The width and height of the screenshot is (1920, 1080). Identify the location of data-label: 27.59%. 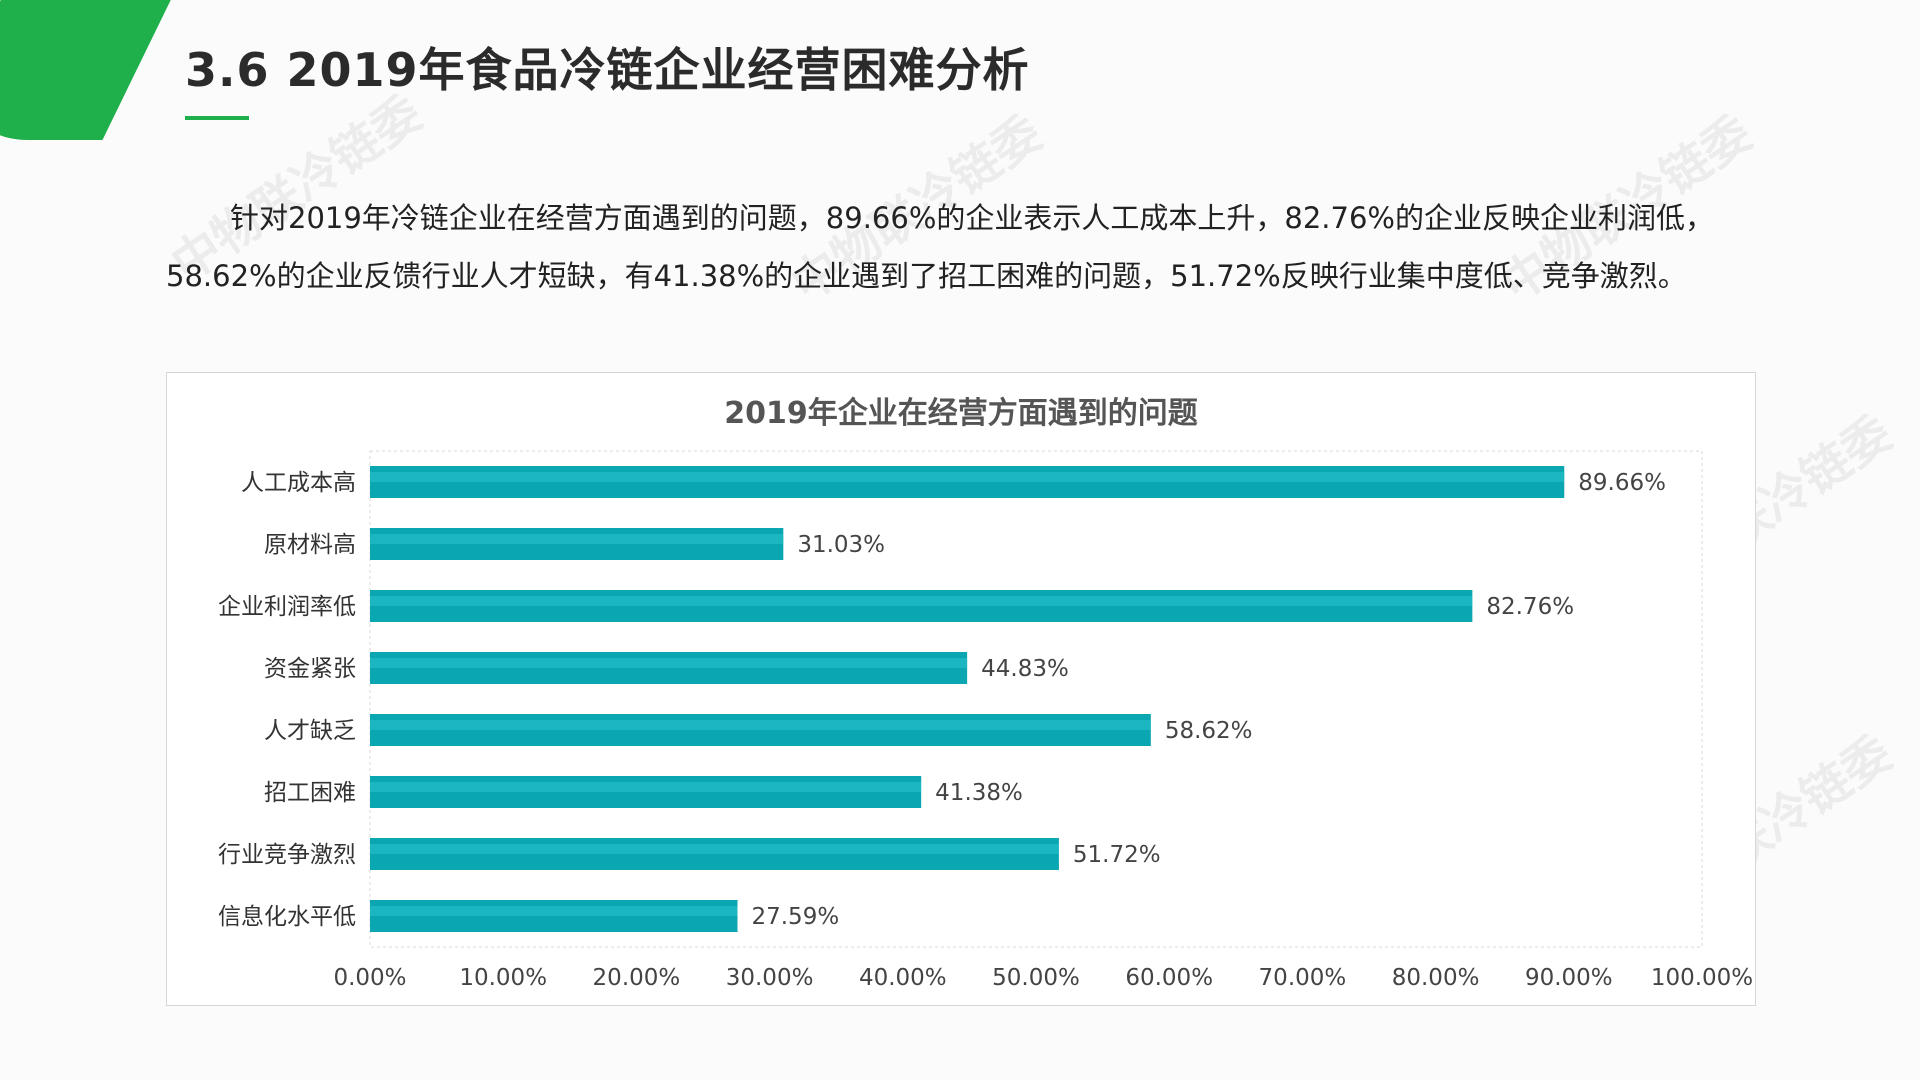
(795, 917).